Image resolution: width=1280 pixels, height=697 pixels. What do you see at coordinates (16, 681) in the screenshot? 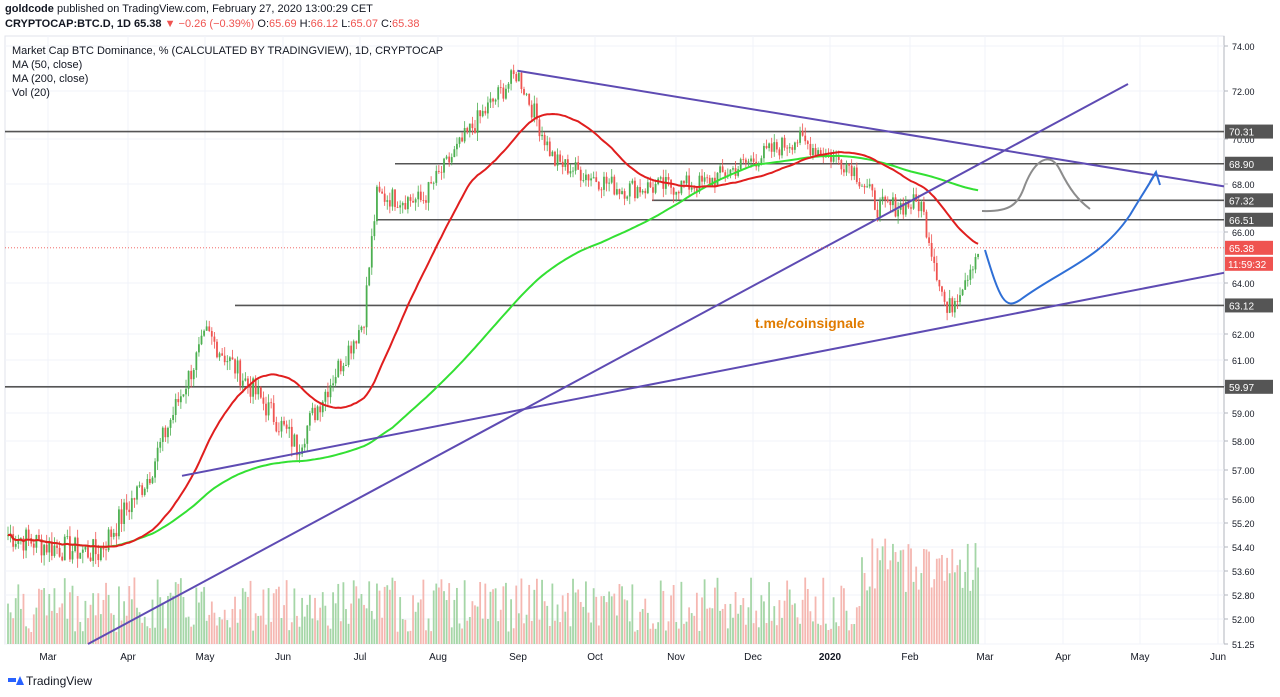
I see `tradingview-logo-icon` at bounding box center [16, 681].